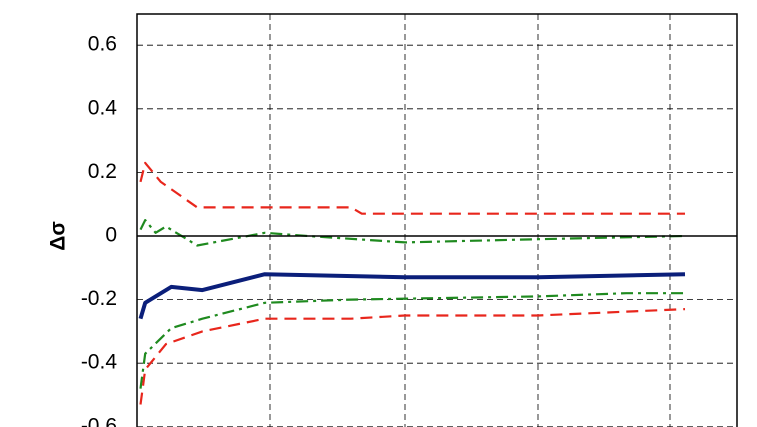 Image resolution: width=757 pixels, height=427 pixels. Describe the element at coordinates (99, 298) in the screenshot. I see `y-tick-label: -0.2` at that location.